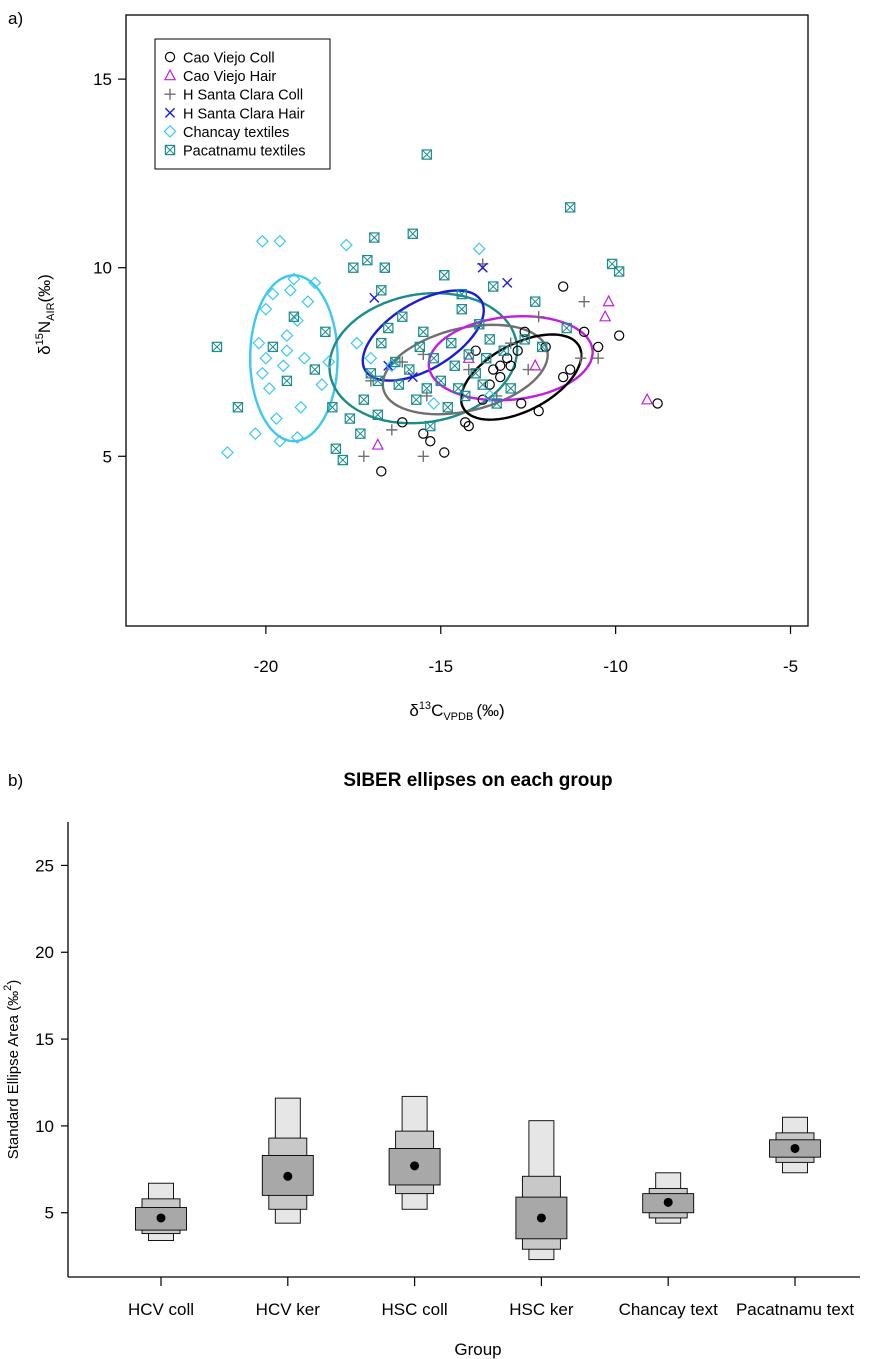  I want to click on y-axis-title-b: Standard Ellipse Area (‰2), so click(12, 1070).